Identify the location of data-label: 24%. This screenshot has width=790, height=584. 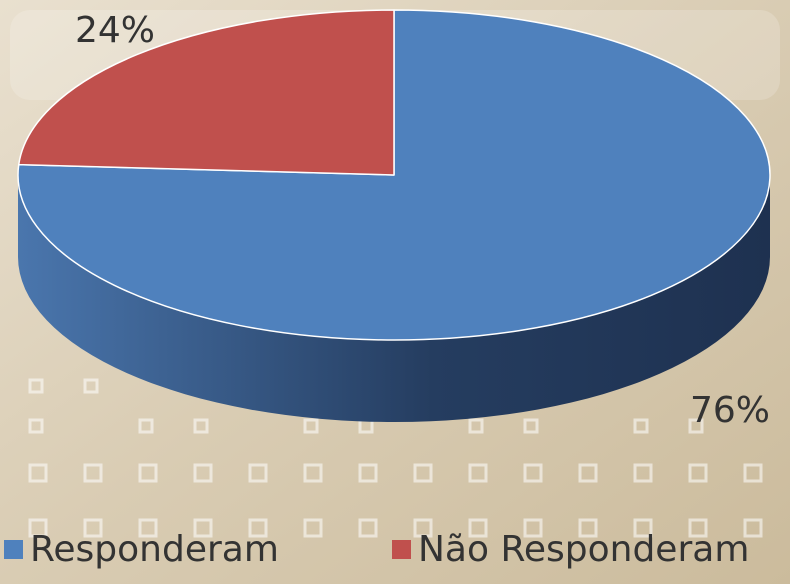
(115, 30).